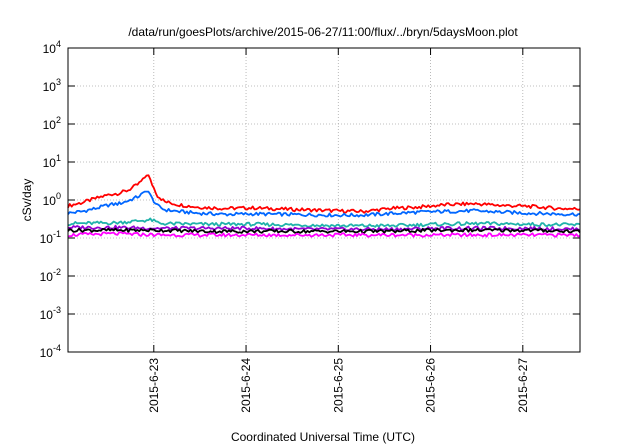 The image size is (640, 448). I want to click on x-tick-label: 2015-6-27, so click(523, 385).